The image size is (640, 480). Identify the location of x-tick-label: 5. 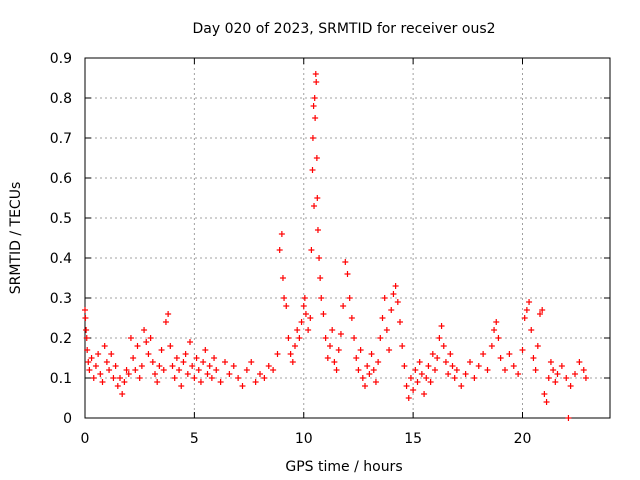
(194, 439).